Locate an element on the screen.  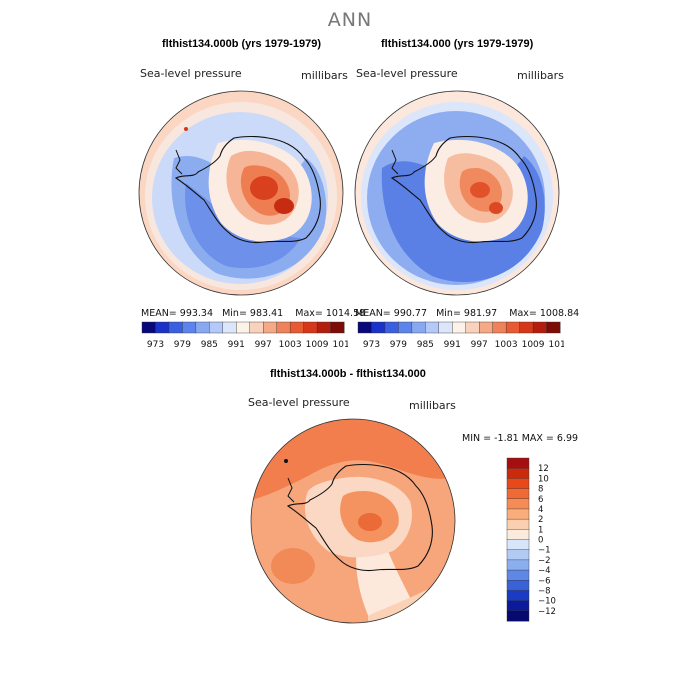
panel-2-colorbar: 973 979 985 991 997 1003 1009 1015 is located at coordinates (460, 335).